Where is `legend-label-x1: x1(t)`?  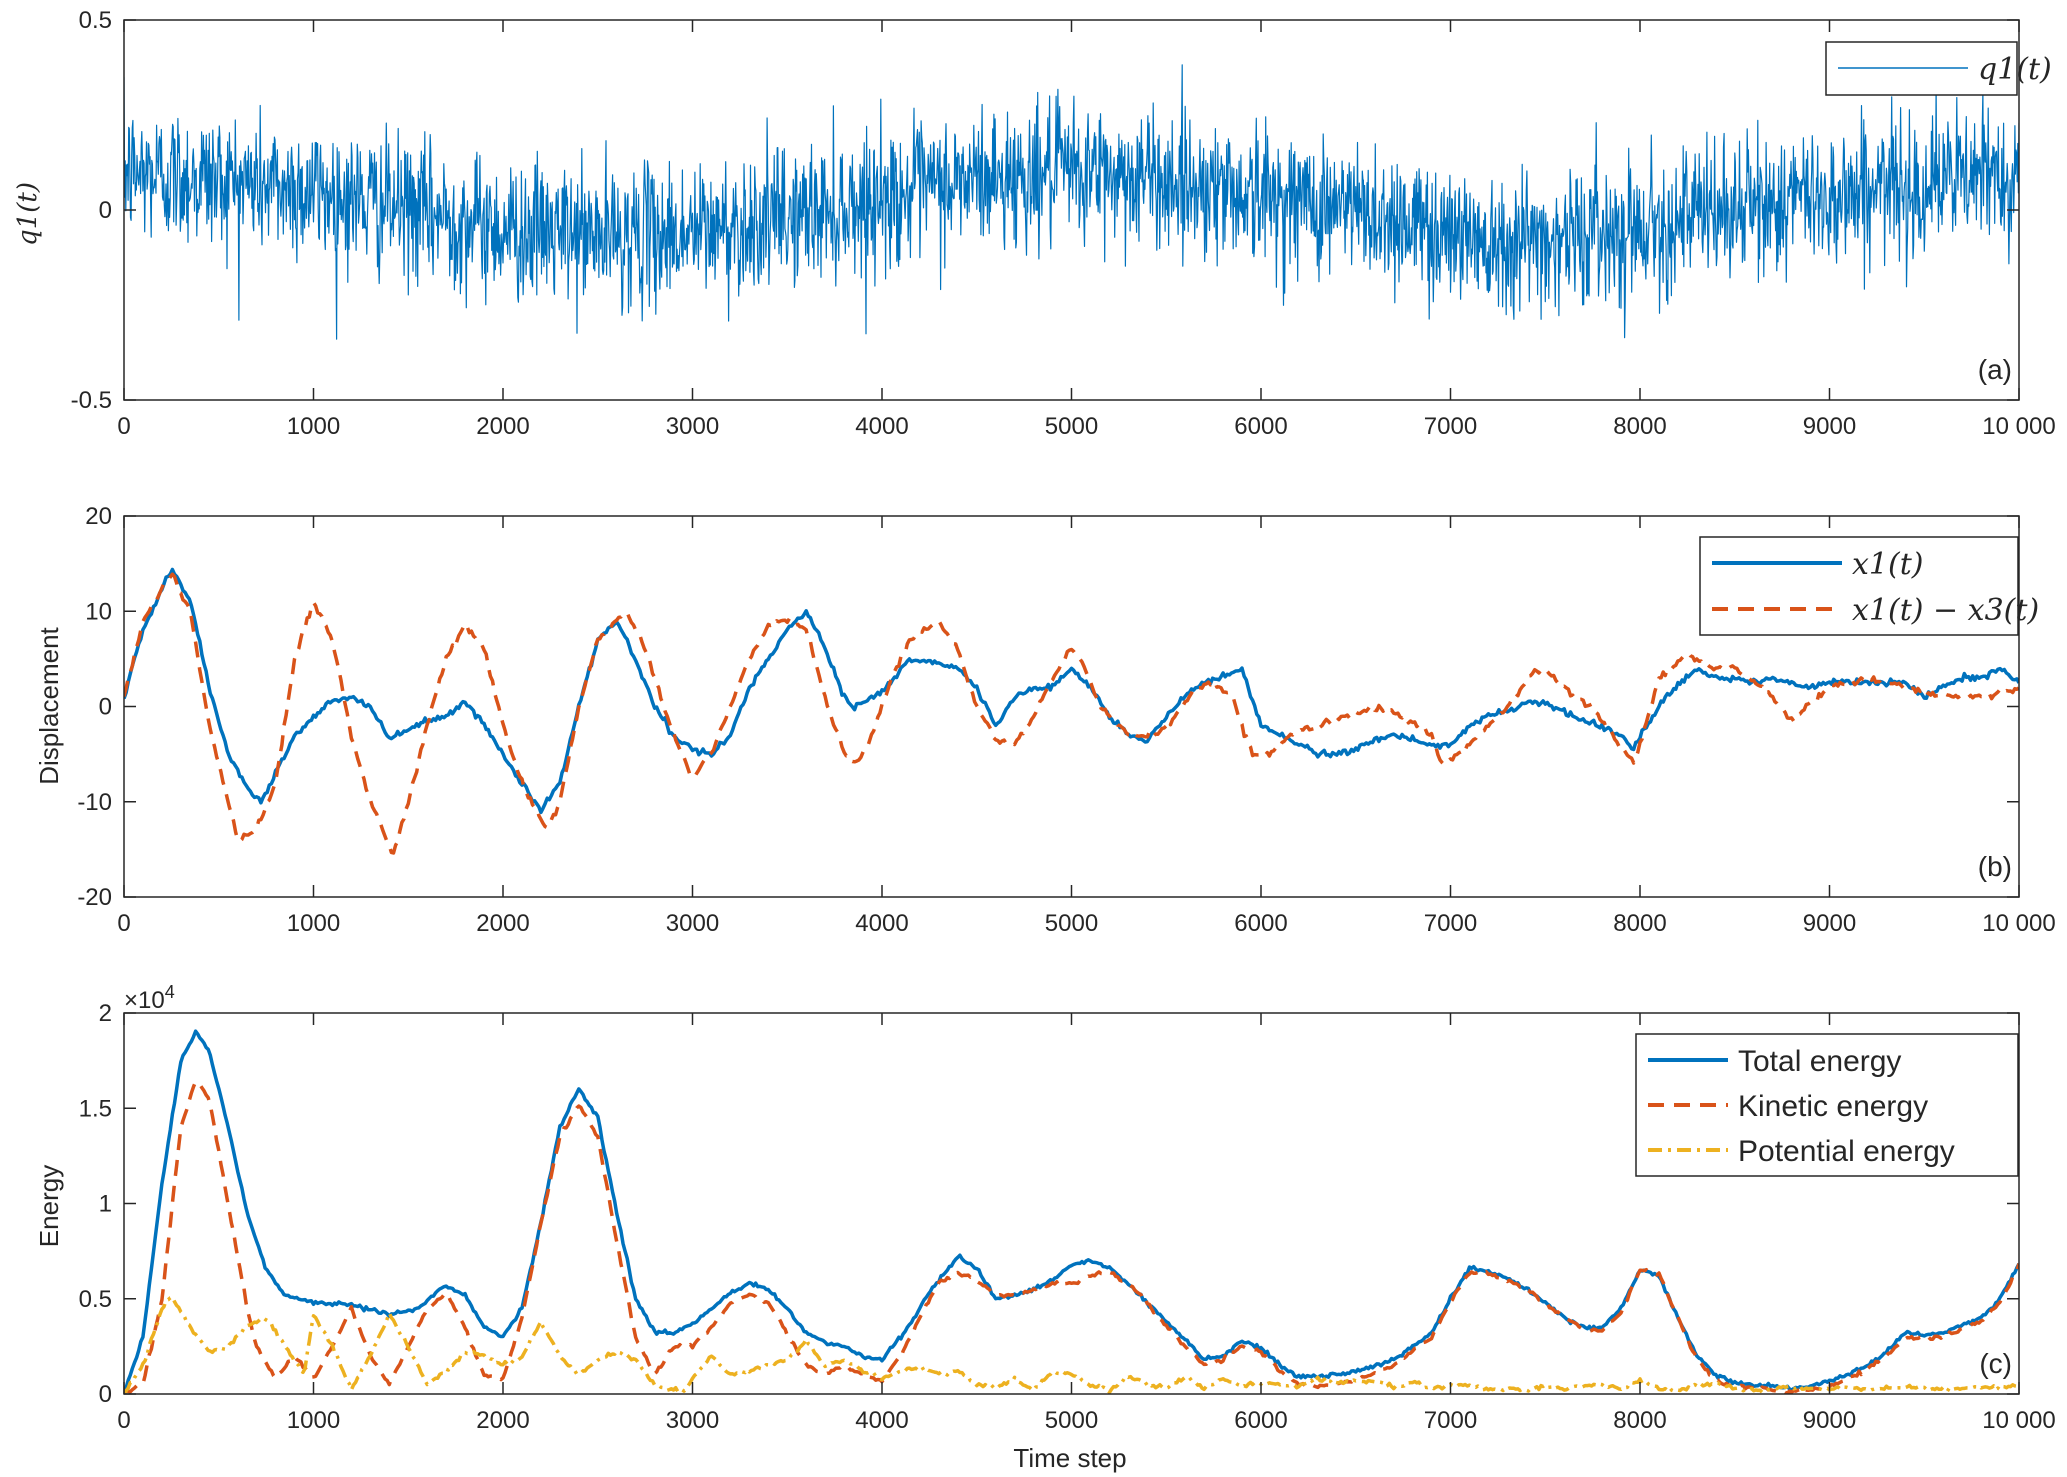
legend-label-x1: x1(t) is located at coordinates (1887, 564).